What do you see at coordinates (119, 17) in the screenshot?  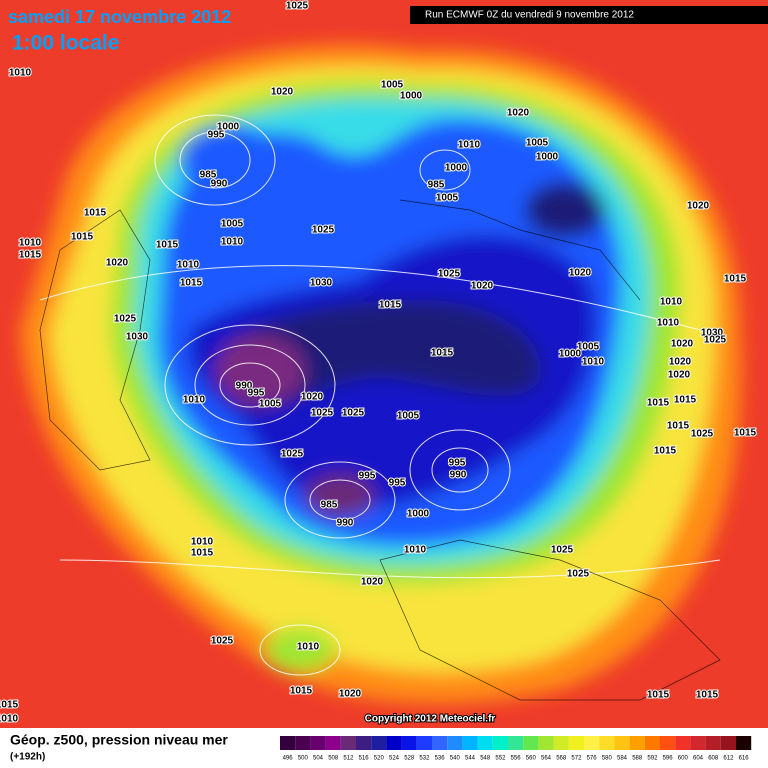 I see `map-title: samedi 17 novembre 2012` at bounding box center [119, 17].